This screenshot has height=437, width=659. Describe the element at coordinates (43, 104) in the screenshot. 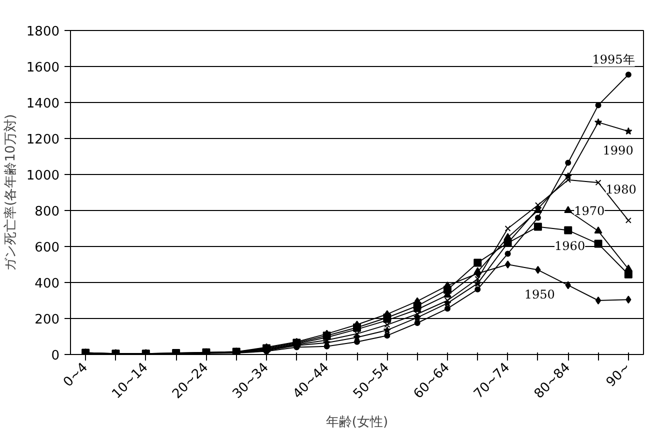

I see `y-tick-label: 1400` at that location.